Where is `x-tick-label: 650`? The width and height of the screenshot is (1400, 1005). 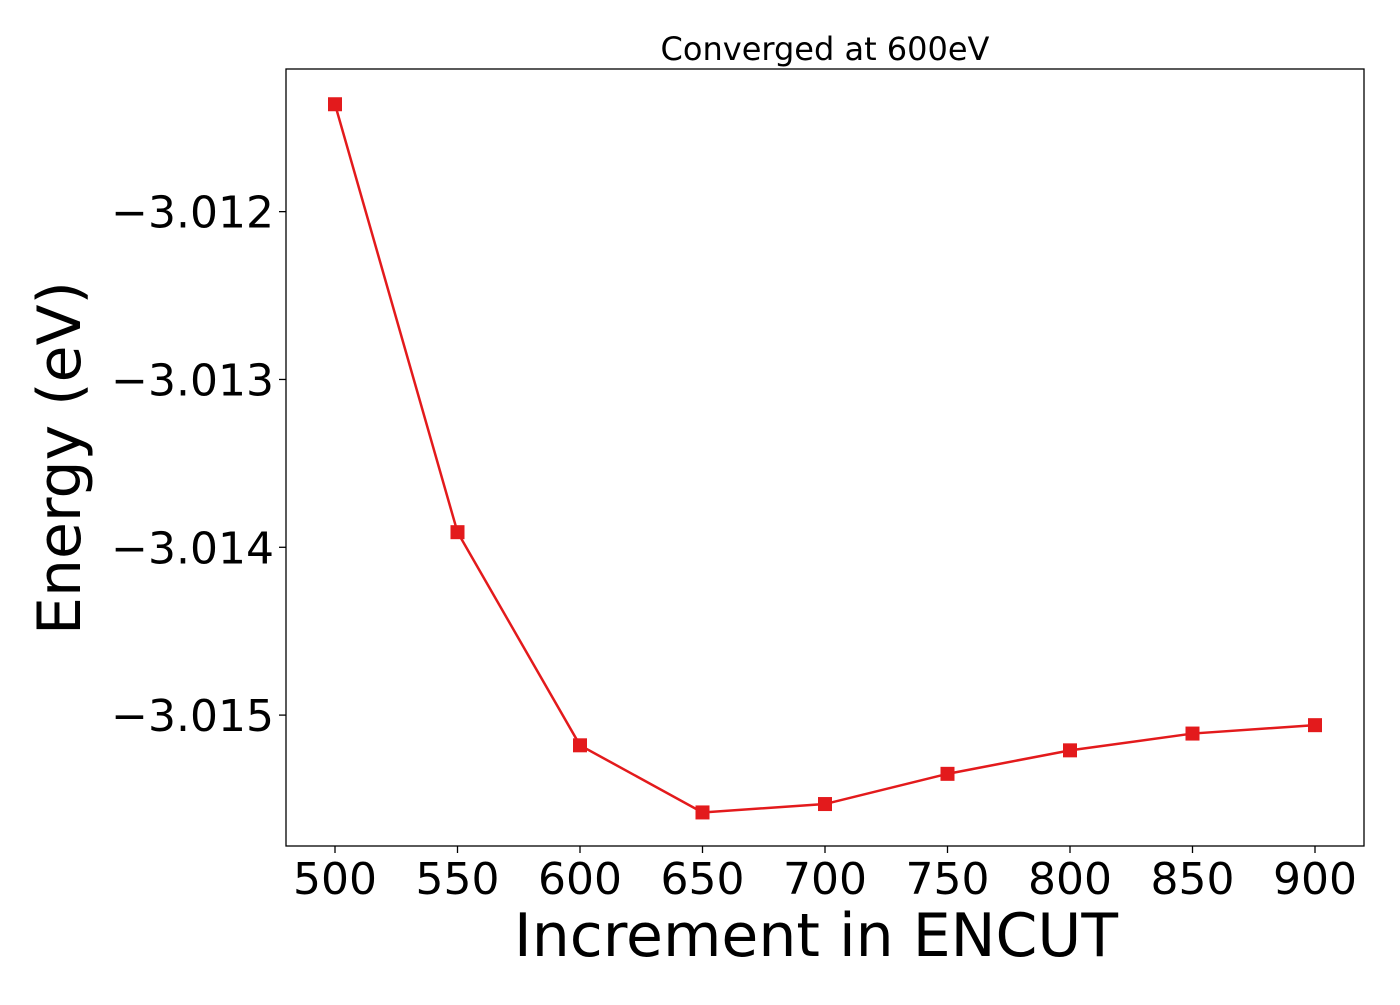
x-tick-label: 650 is located at coordinates (703, 879).